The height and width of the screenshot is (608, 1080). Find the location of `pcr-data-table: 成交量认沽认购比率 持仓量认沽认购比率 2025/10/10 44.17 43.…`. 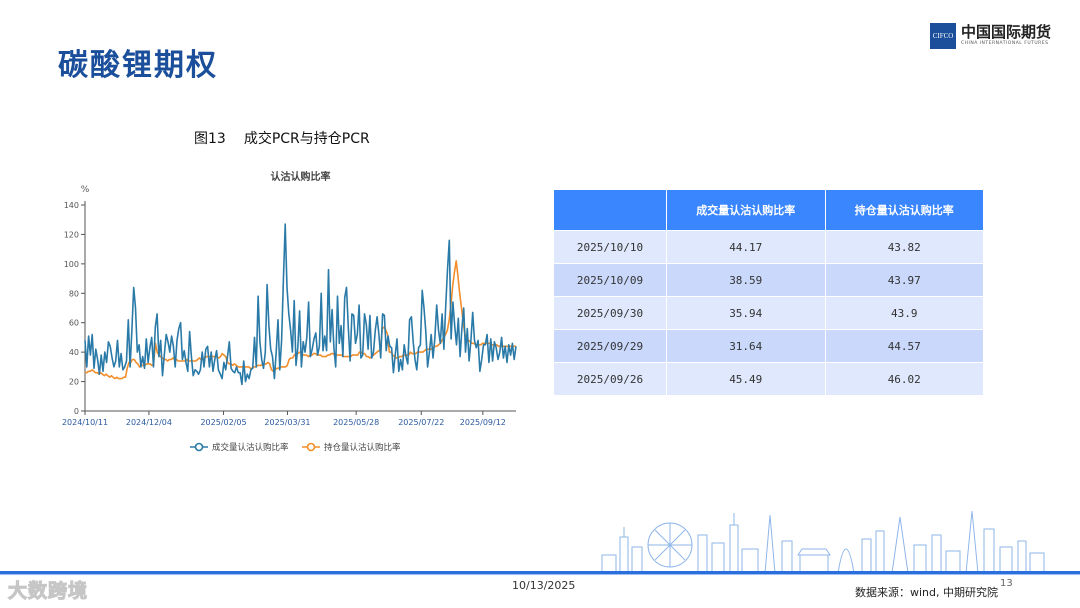

pcr-data-table: 成交量认沽认购比率 持仓量认沽认购比率 2025/10/10 44.17 43.… is located at coordinates (769, 292).